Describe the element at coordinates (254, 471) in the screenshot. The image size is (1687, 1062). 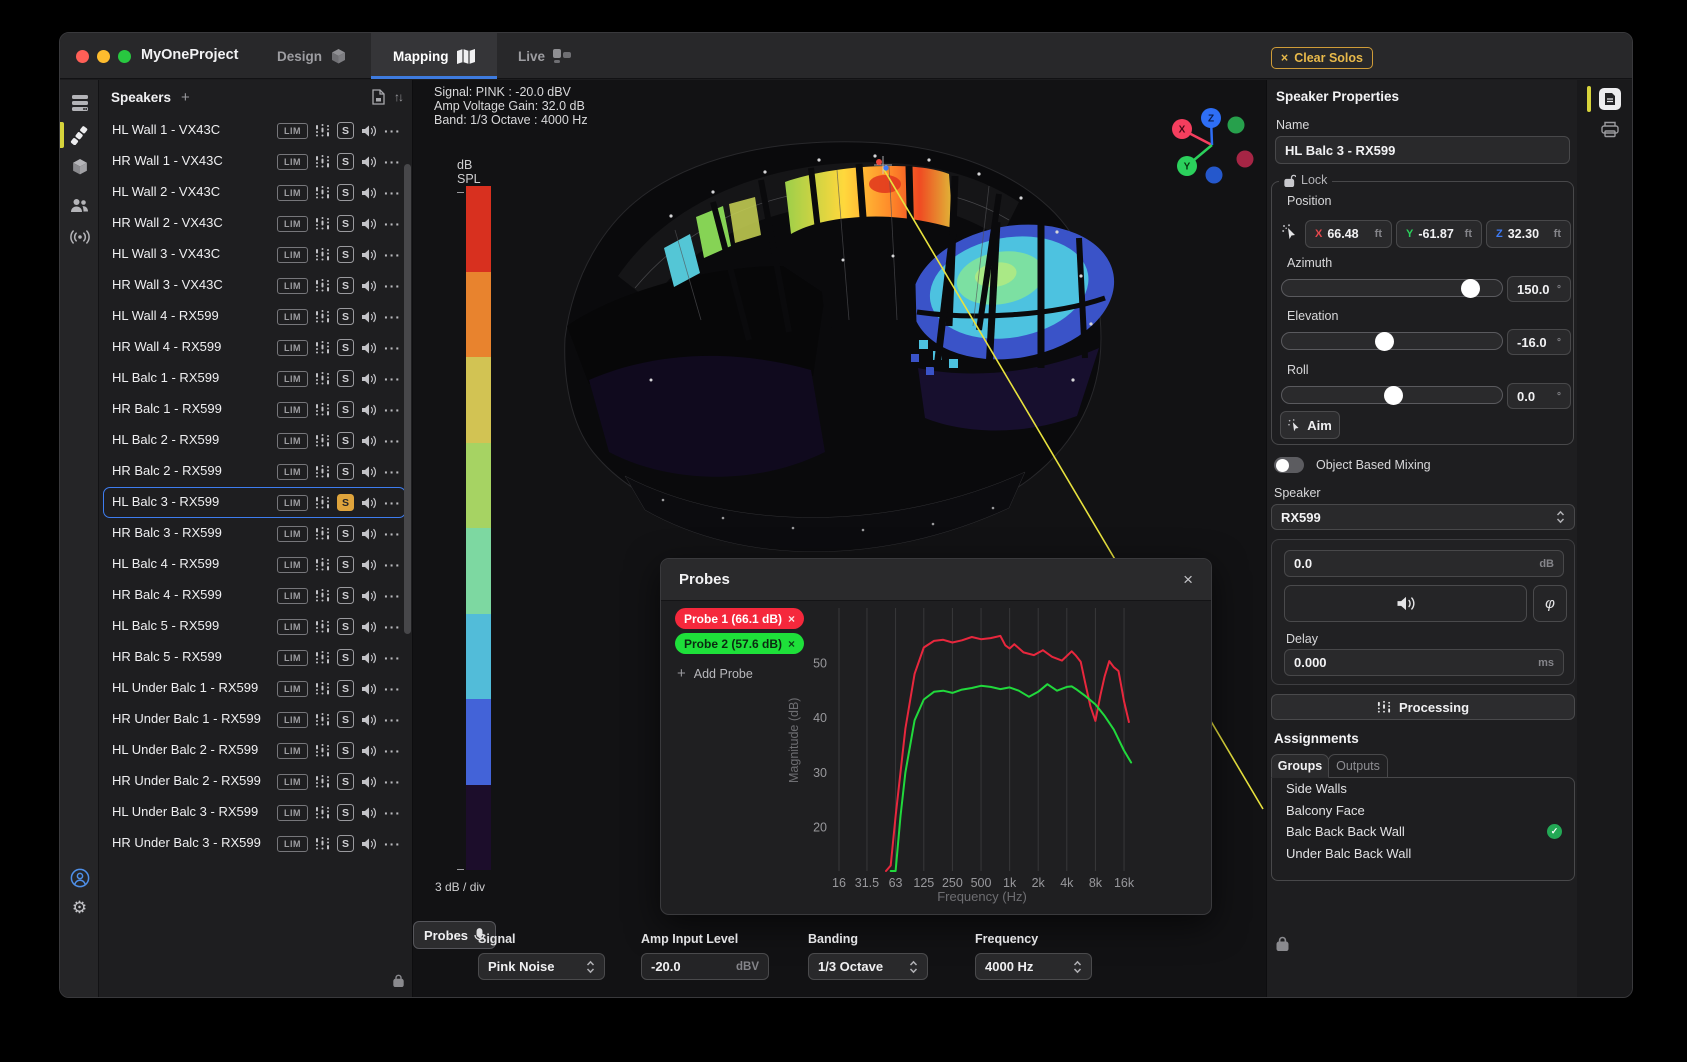
I see `speaker-row: HR Balc 2 - RX599 LIM S` at that location.